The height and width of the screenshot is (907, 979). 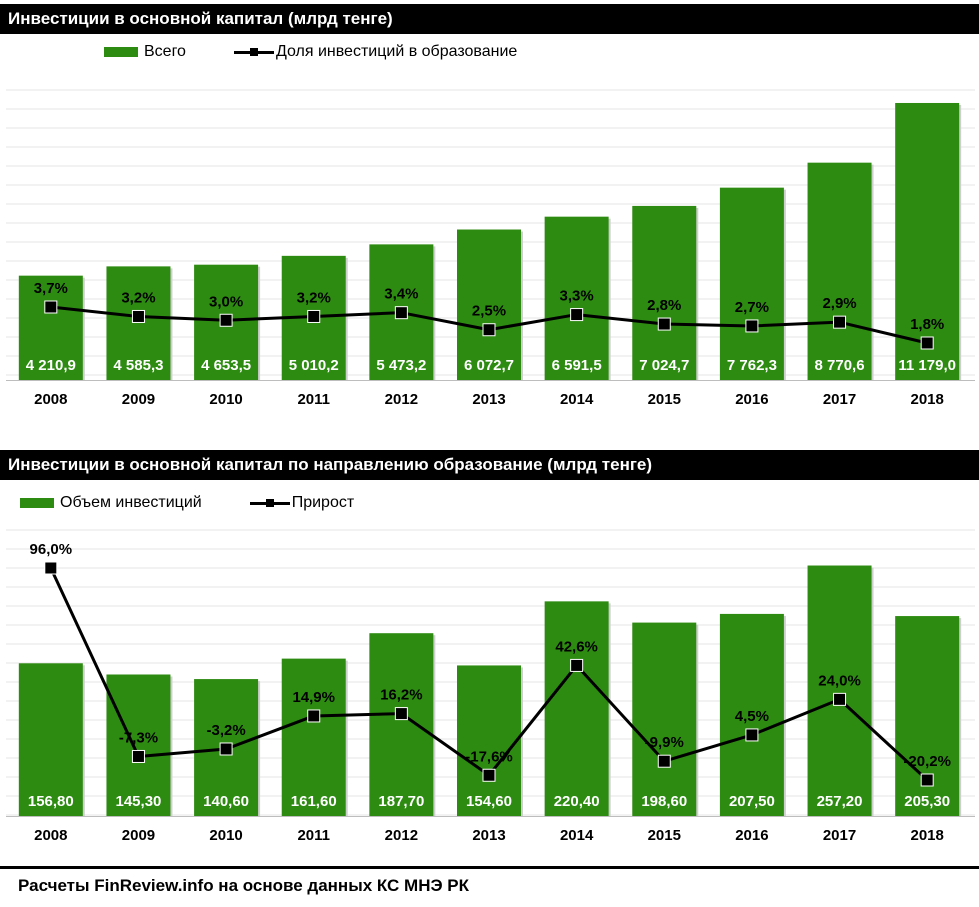 I want to click on bar-value-label: 7 024,7, so click(x=664, y=365).